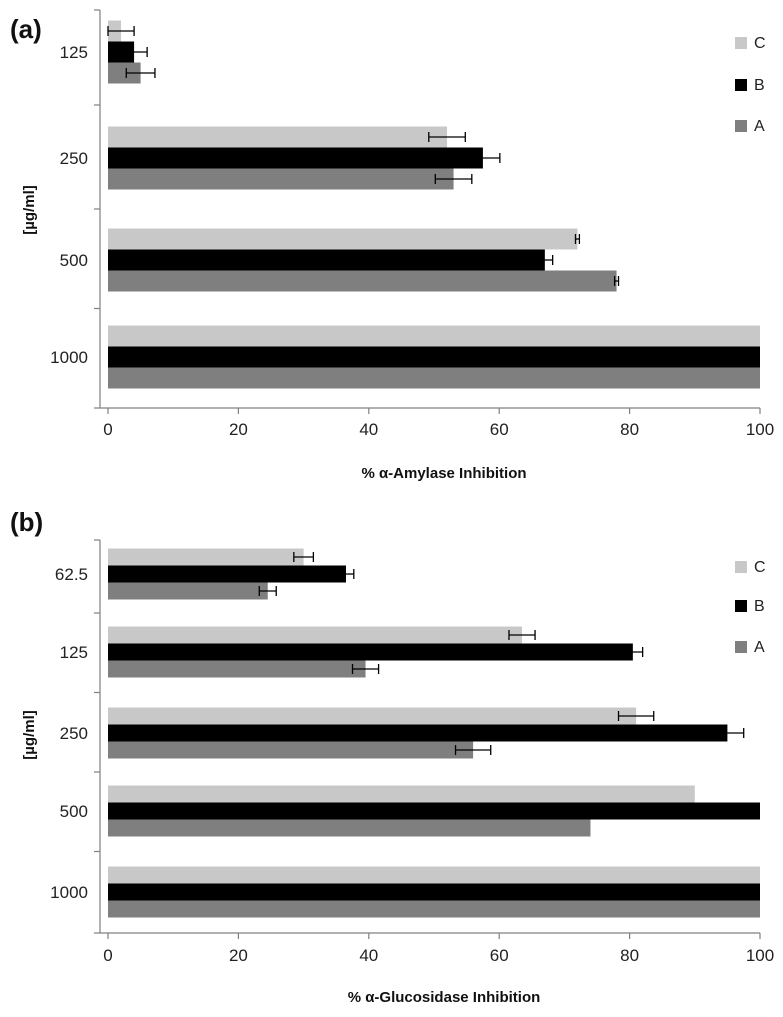 This screenshot has height=1017, width=783. Describe the element at coordinates (444, 997) in the screenshot. I see `x-axis-title: % α-Glucosidase Inhibition` at that location.